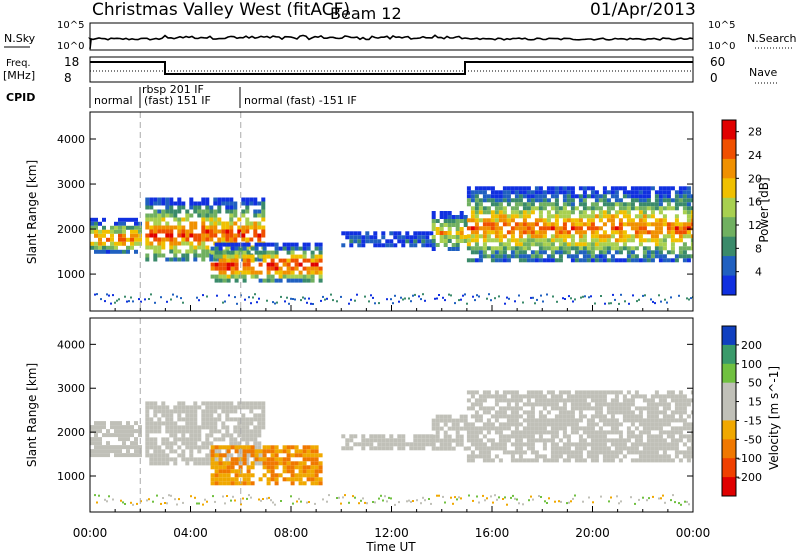  What do you see at coordinates (20, 97) in the screenshot?
I see `cpid-label: CPID` at bounding box center [20, 97].